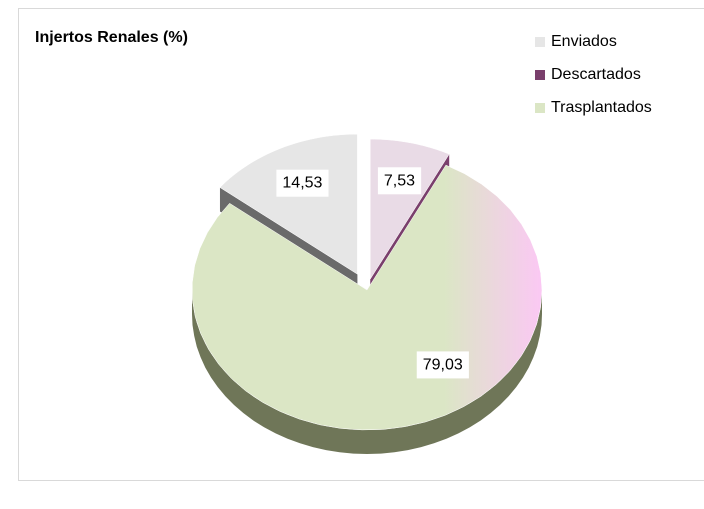  What do you see at coordinates (596, 74) in the screenshot?
I see `legend-label: Descartados` at bounding box center [596, 74].